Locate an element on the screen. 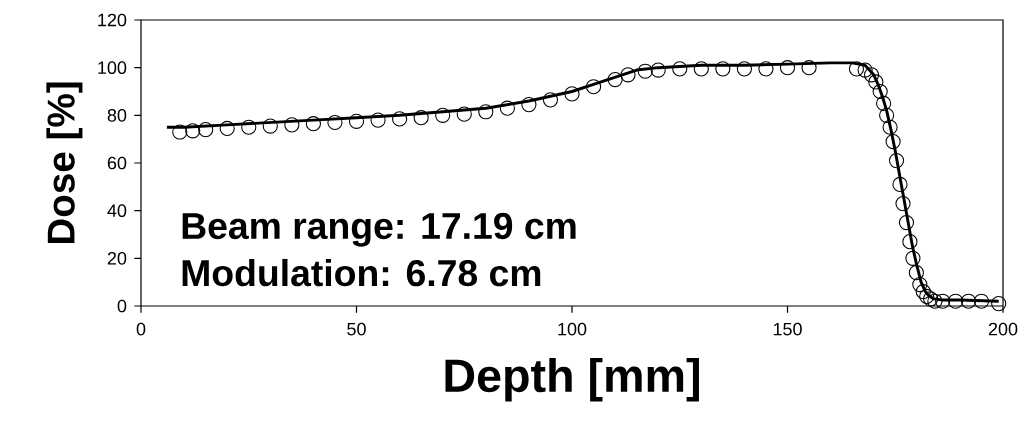 Image resolution: width=1028 pixels, height=429 pixels. y-tick-label: 40 is located at coordinates (117, 211).